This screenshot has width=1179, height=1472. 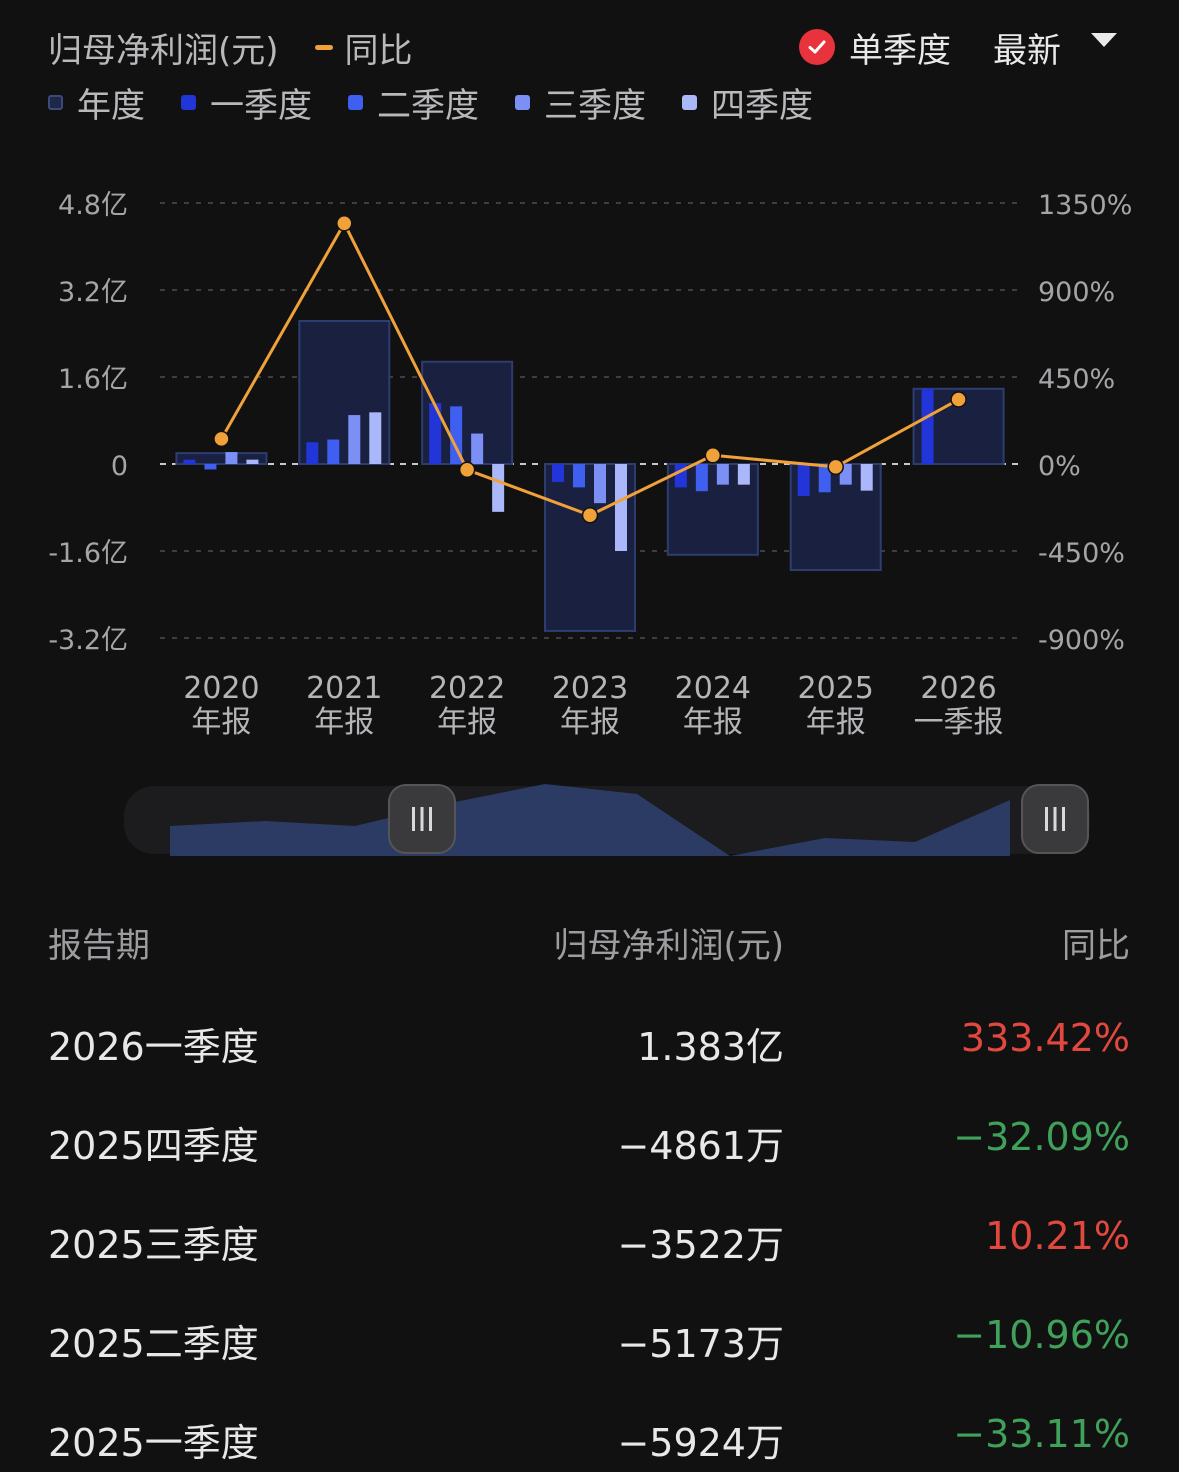 I want to click on legend-swatch-q4, so click(x=689, y=102).